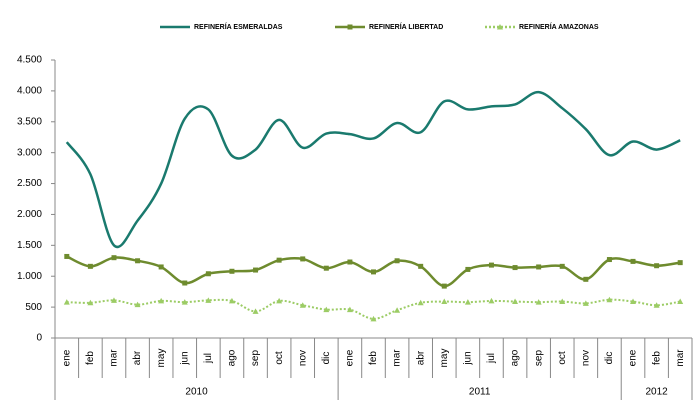 The height and width of the screenshot is (400, 699). What do you see at coordinates (29, 245) in the screenshot?
I see `y-tick-label: 1.500` at bounding box center [29, 245].